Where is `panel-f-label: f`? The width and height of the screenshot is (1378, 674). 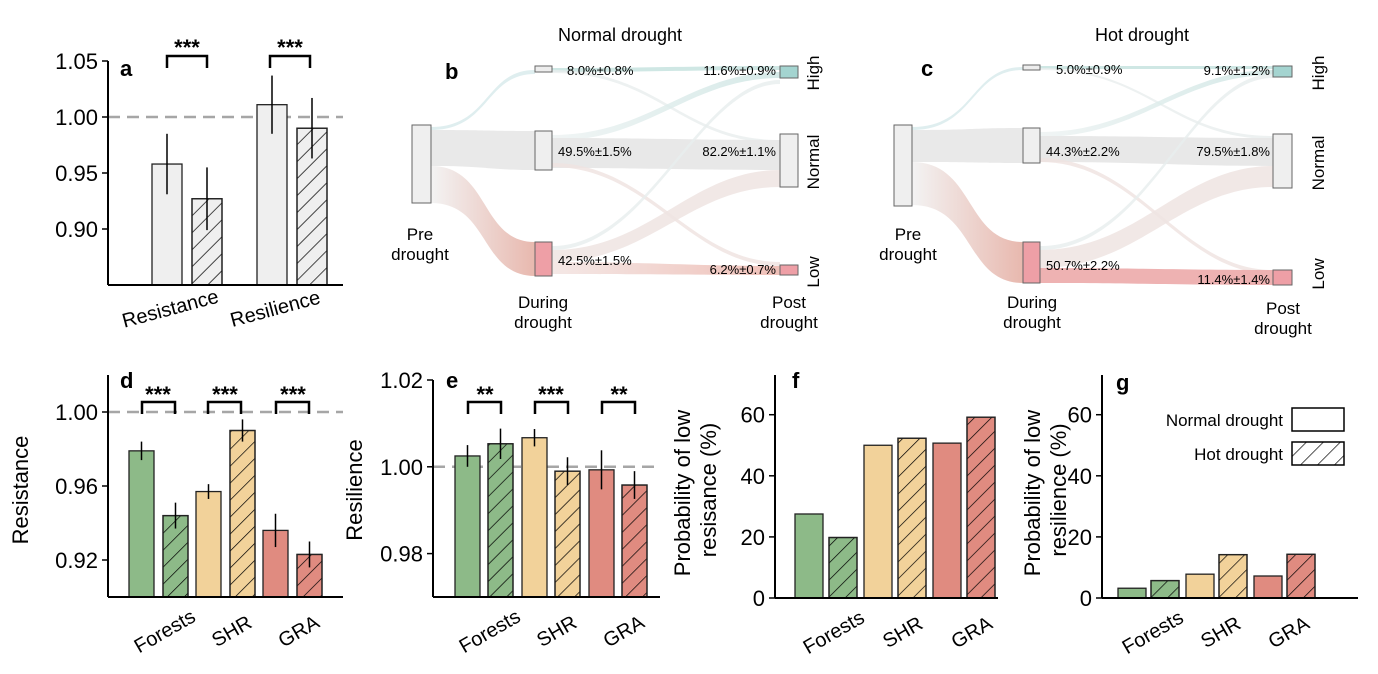 panel-f-label: f is located at coordinates (796, 380).